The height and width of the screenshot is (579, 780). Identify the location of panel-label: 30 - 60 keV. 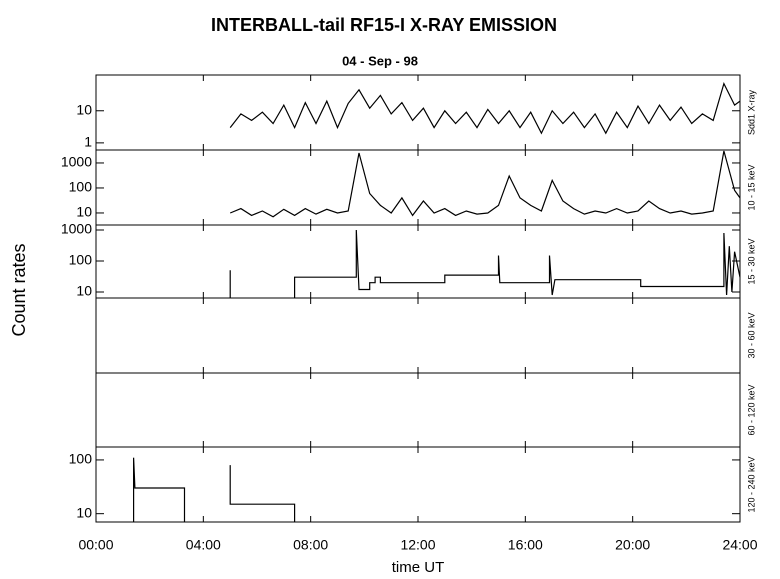
(751, 335).